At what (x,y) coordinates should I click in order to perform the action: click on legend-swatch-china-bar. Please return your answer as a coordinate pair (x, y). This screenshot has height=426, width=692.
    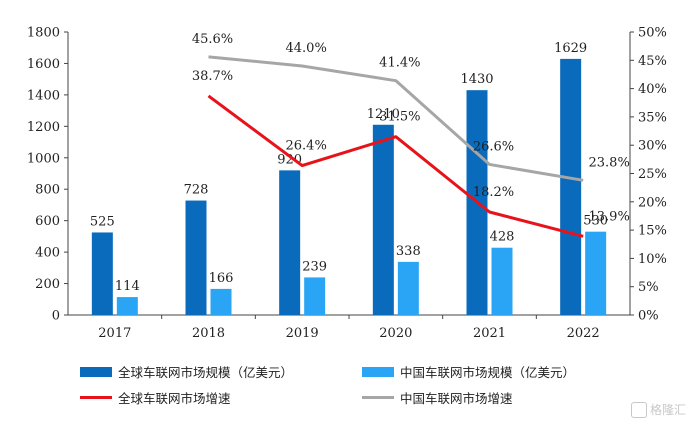
    Looking at the image, I should click on (378, 371).